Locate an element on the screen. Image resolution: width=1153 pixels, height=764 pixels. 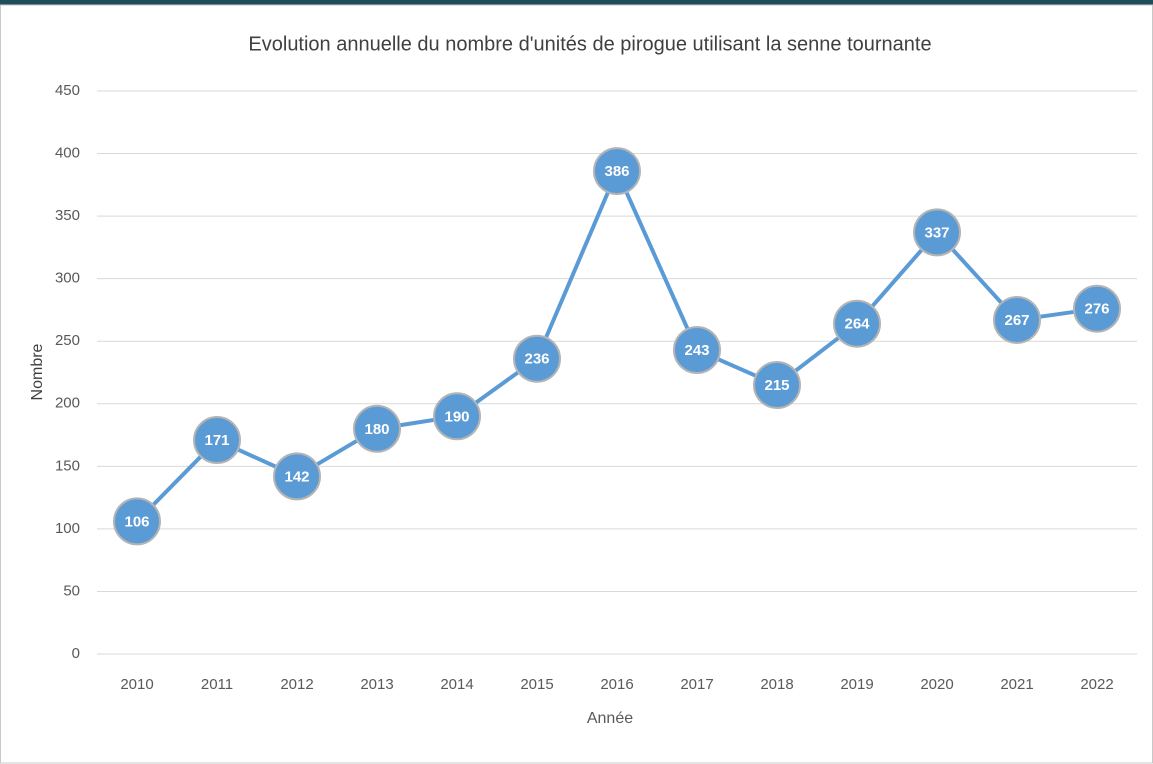
y-tick-label: 100 is located at coordinates (67, 528).